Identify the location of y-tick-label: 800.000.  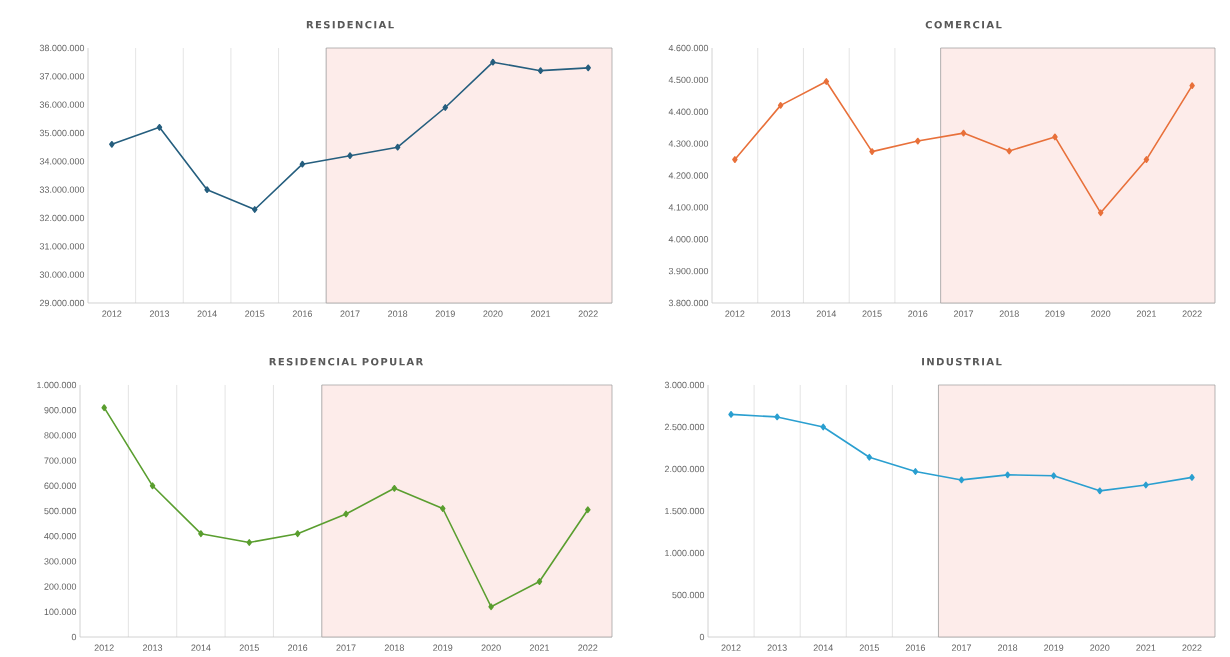
(60, 435).